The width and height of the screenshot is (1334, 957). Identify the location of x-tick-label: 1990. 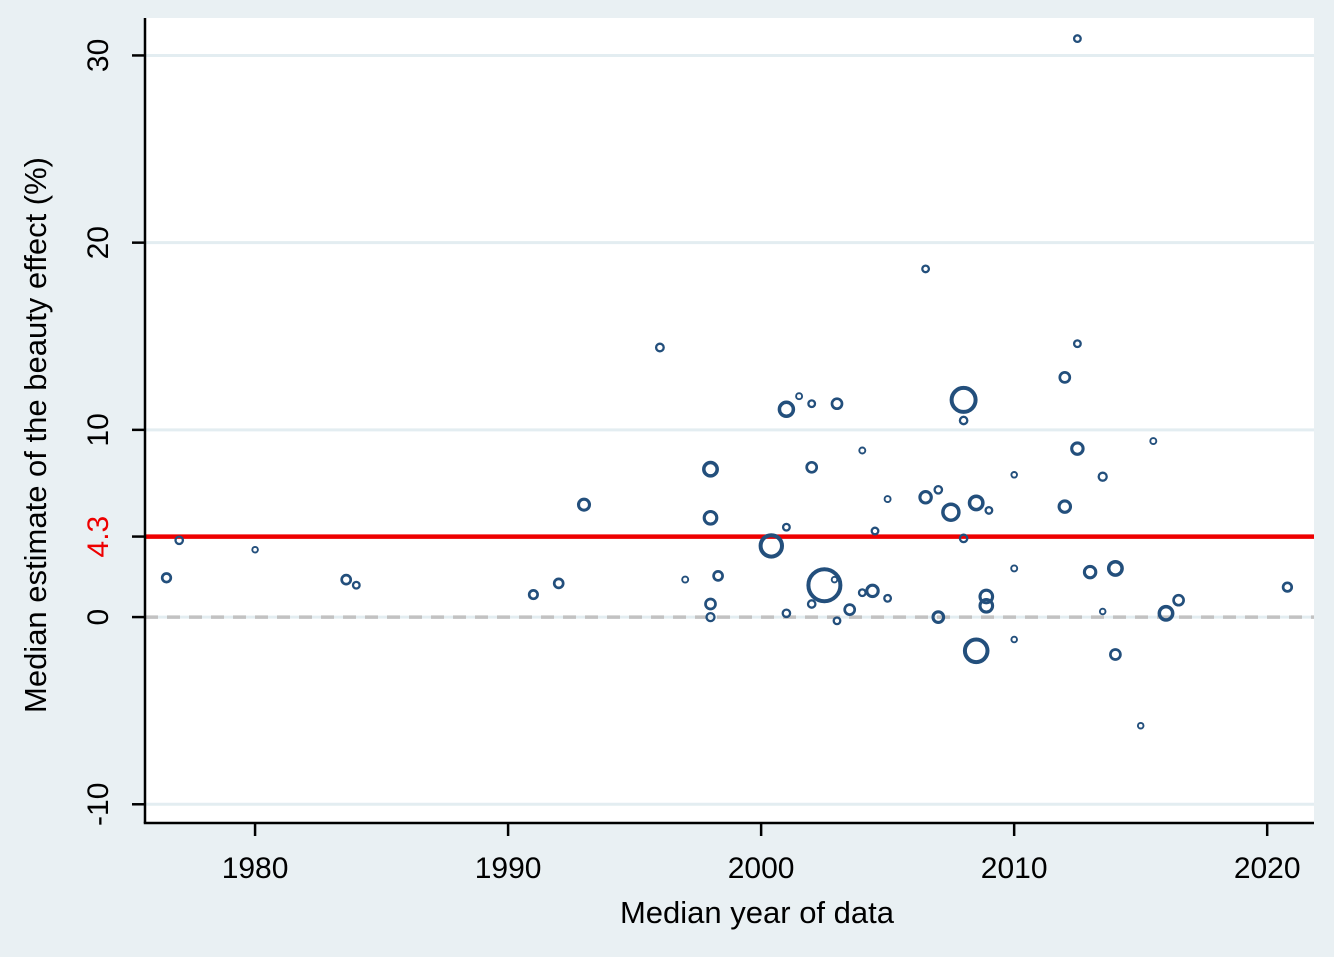
(508, 868).